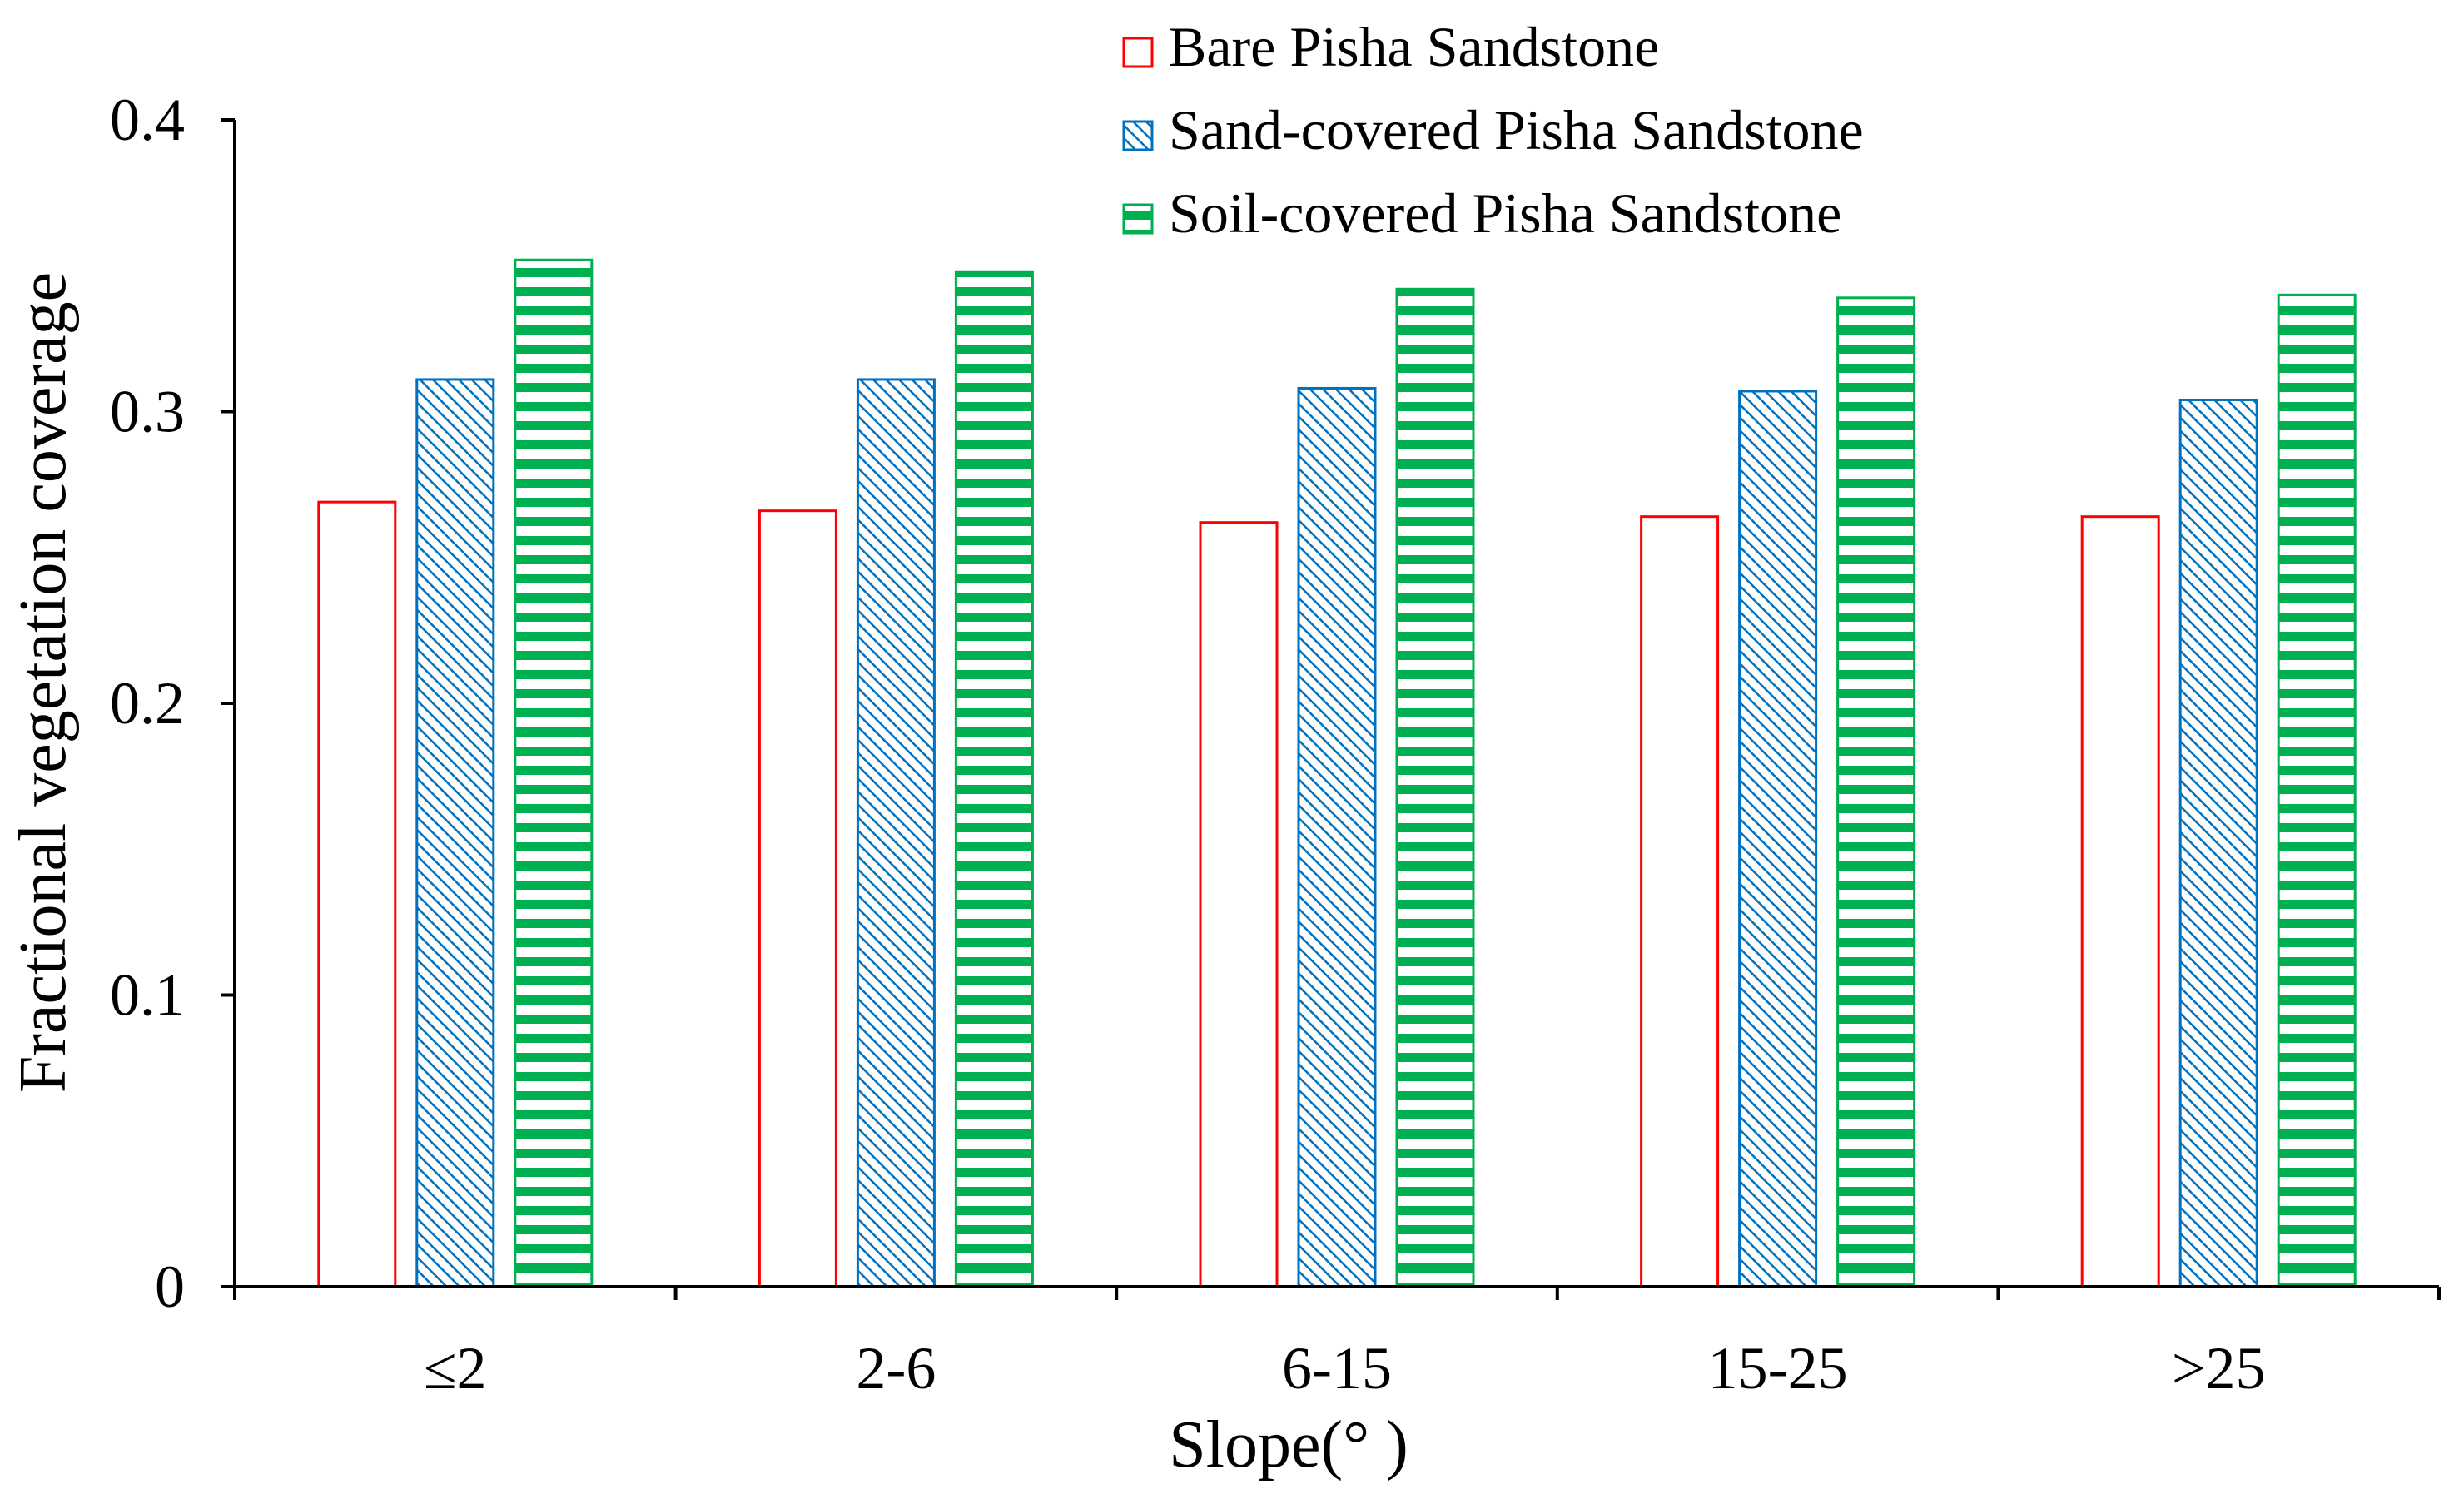 The height and width of the screenshot is (1504, 2464). I want to click on y-axis-title: Fractional vegetation coverage, so click(43, 682).